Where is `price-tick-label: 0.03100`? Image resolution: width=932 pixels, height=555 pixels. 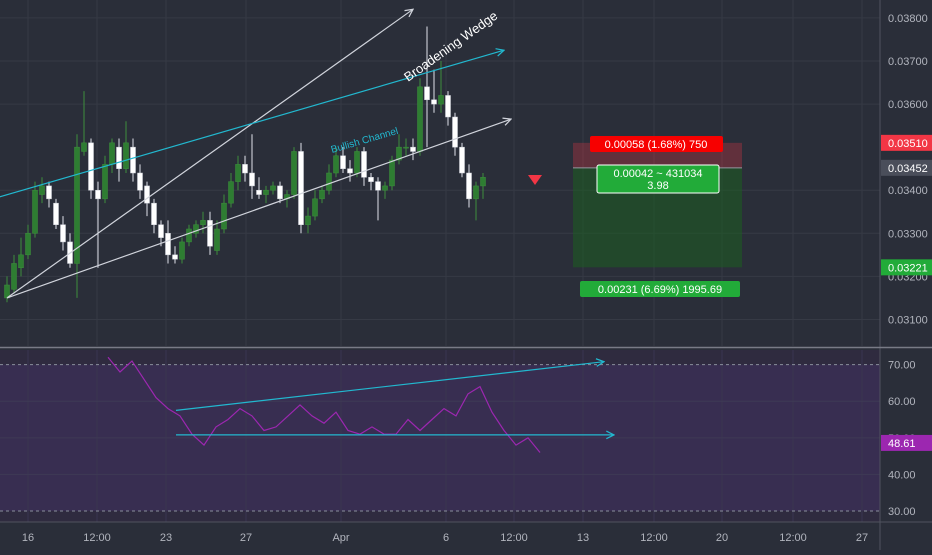
price-tick-label: 0.03100 is located at coordinates (908, 320).